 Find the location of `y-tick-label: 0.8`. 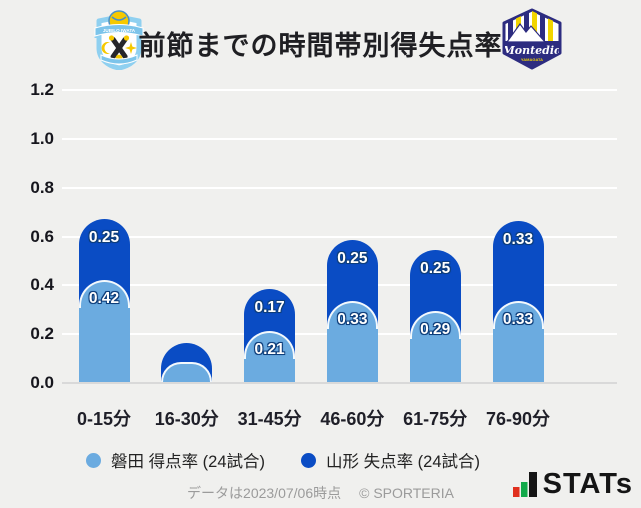

y-tick-label: 0.8 is located at coordinates (42, 187).